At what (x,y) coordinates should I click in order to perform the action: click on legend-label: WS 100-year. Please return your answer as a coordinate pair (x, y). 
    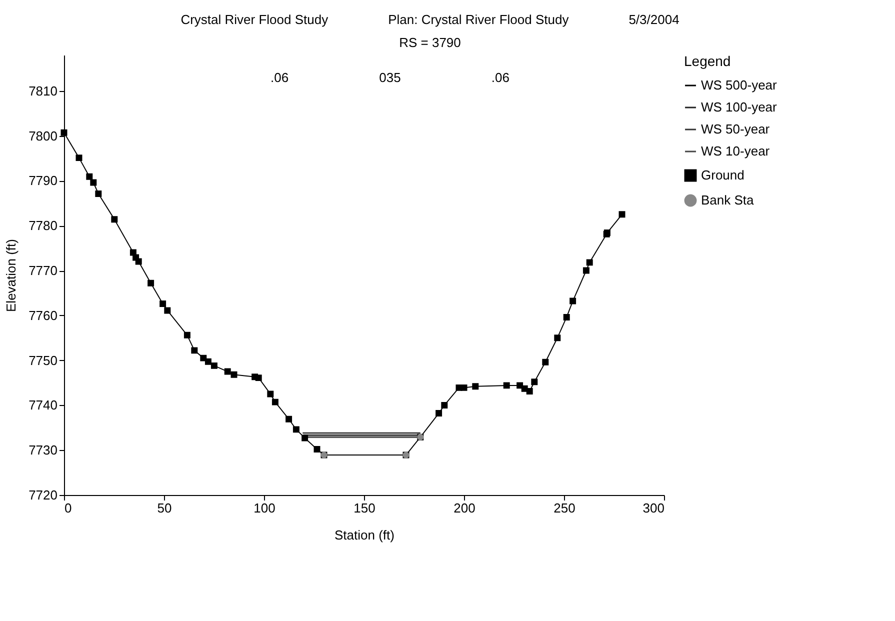
    Looking at the image, I should click on (739, 107).